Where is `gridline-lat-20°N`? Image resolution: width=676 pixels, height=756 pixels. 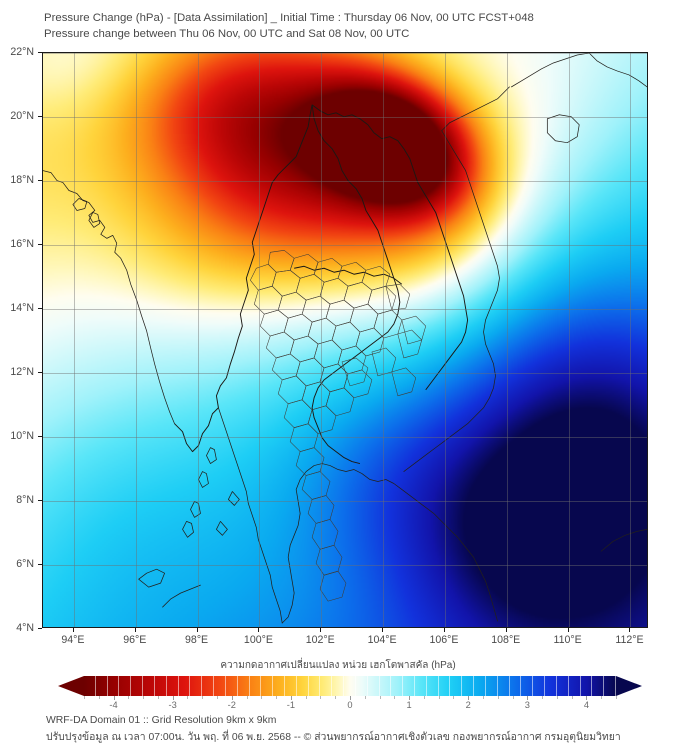
gridline-lat-20°N is located at coordinates (345, 117).